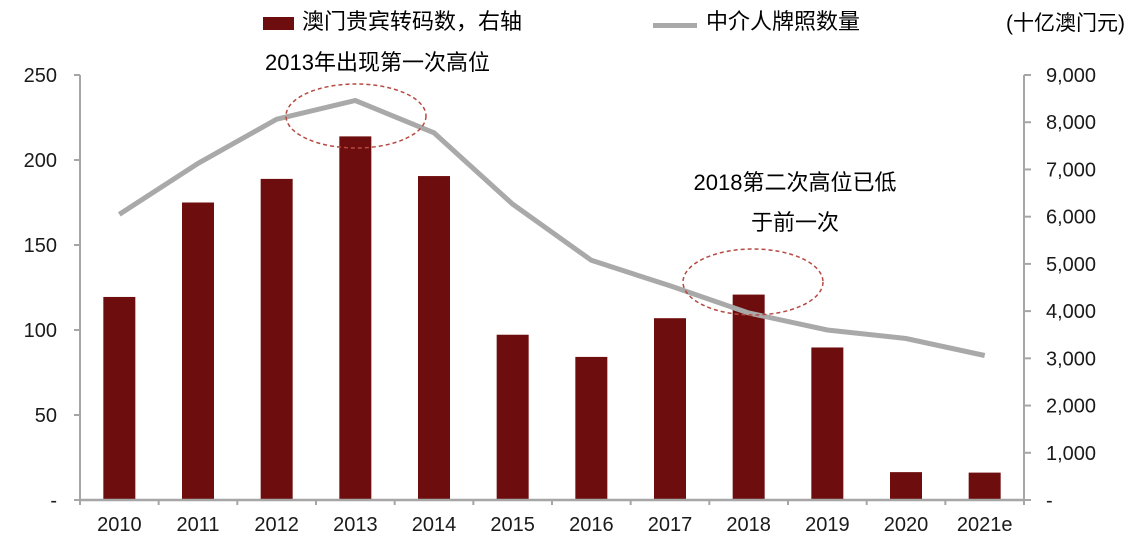 The height and width of the screenshot is (548, 1136). What do you see at coordinates (827, 423) in the screenshot?
I see `bar-2019` at bounding box center [827, 423].